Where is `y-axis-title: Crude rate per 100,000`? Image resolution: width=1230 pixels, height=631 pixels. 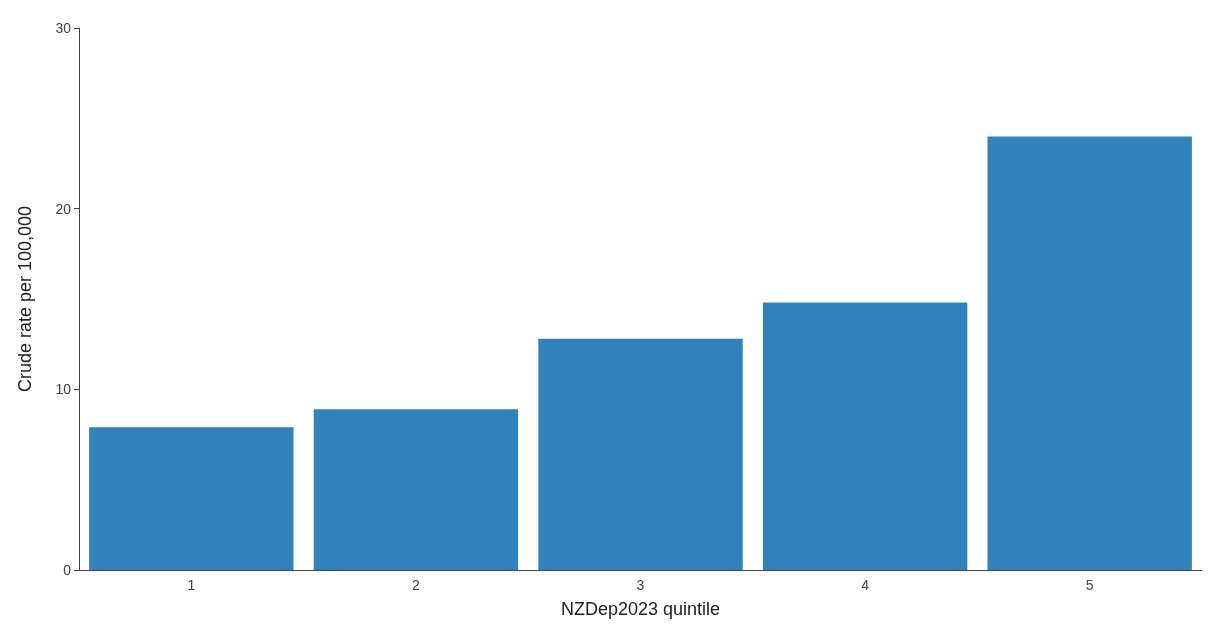
y-axis-title: Crude rate per 100,000 is located at coordinates (25, 299).